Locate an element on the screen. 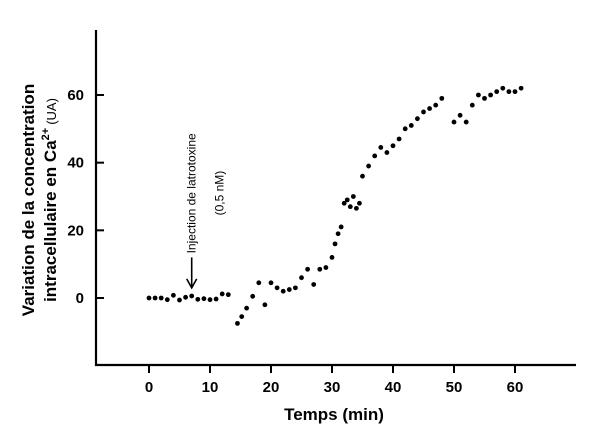 This screenshot has width=600, height=431. y-axis-title-line2-main: intracellulaire en Ca is located at coordinates (50, 221).